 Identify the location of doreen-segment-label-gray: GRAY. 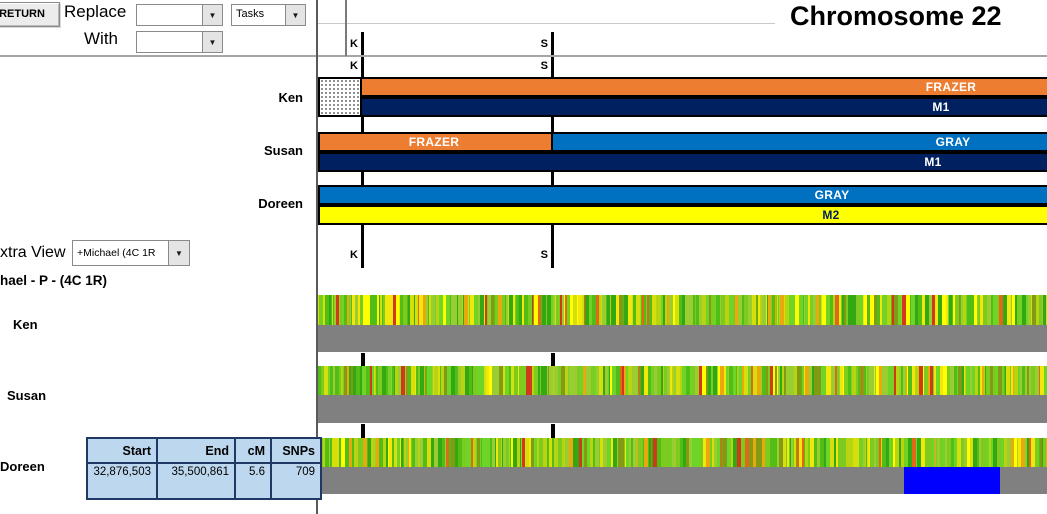
(832, 195).